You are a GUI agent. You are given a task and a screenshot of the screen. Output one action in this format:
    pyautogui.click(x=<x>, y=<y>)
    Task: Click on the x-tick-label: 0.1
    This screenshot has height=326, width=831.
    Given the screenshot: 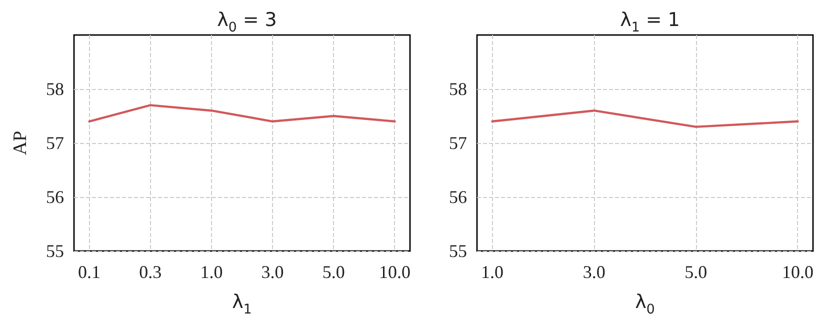 What is the action you would take?
    pyautogui.click(x=89, y=272)
    